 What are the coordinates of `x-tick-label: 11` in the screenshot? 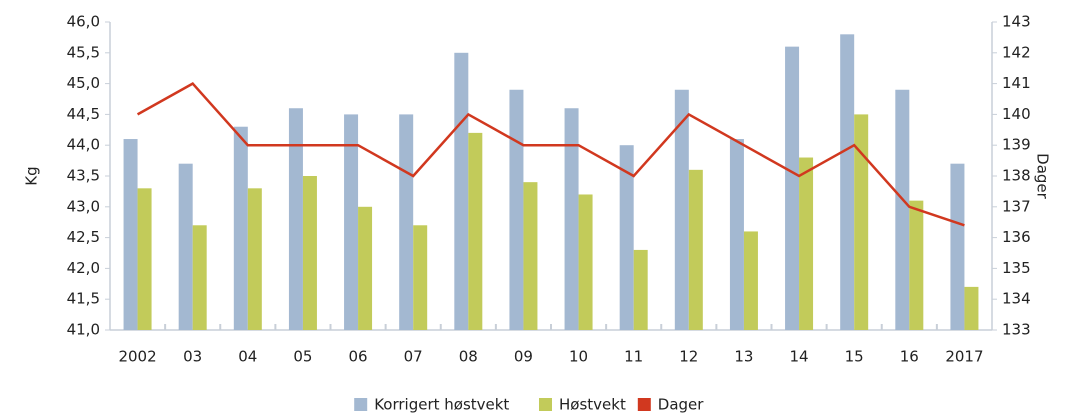 It's located at (633, 357).